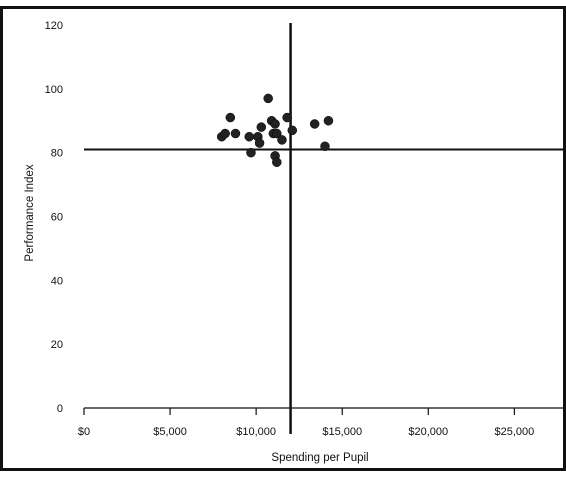 The image size is (566, 478). What do you see at coordinates (428, 432) in the screenshot?
I see `x-tick-label: $20,000` at bounding box center [428, 432].